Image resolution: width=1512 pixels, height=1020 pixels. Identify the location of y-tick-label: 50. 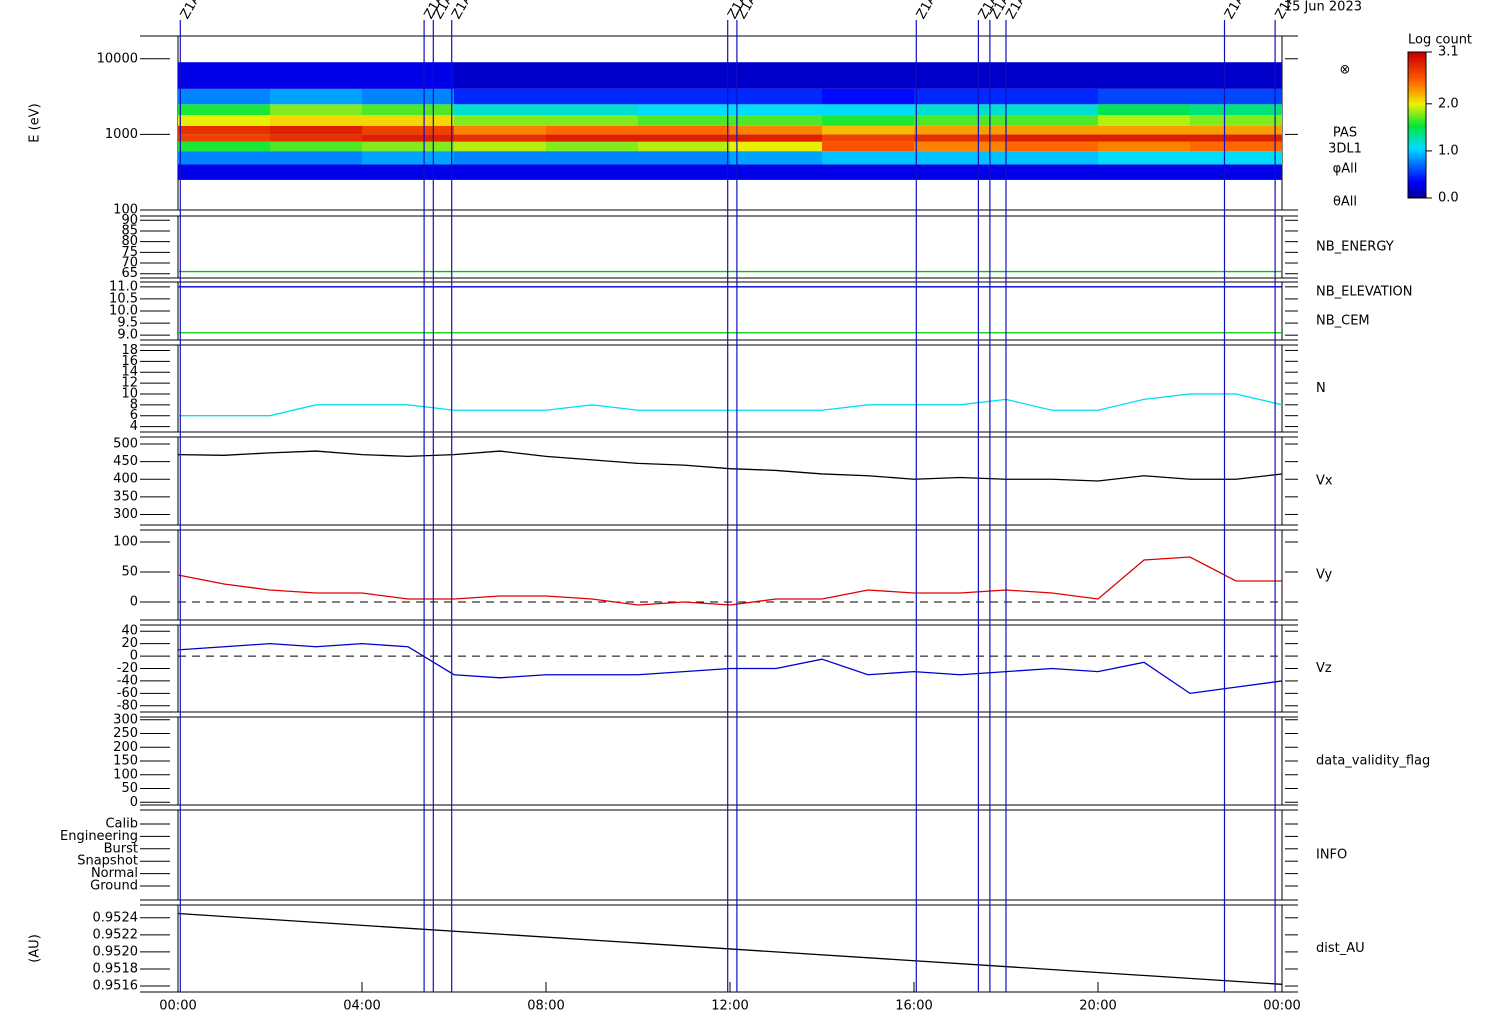
(129, 572).